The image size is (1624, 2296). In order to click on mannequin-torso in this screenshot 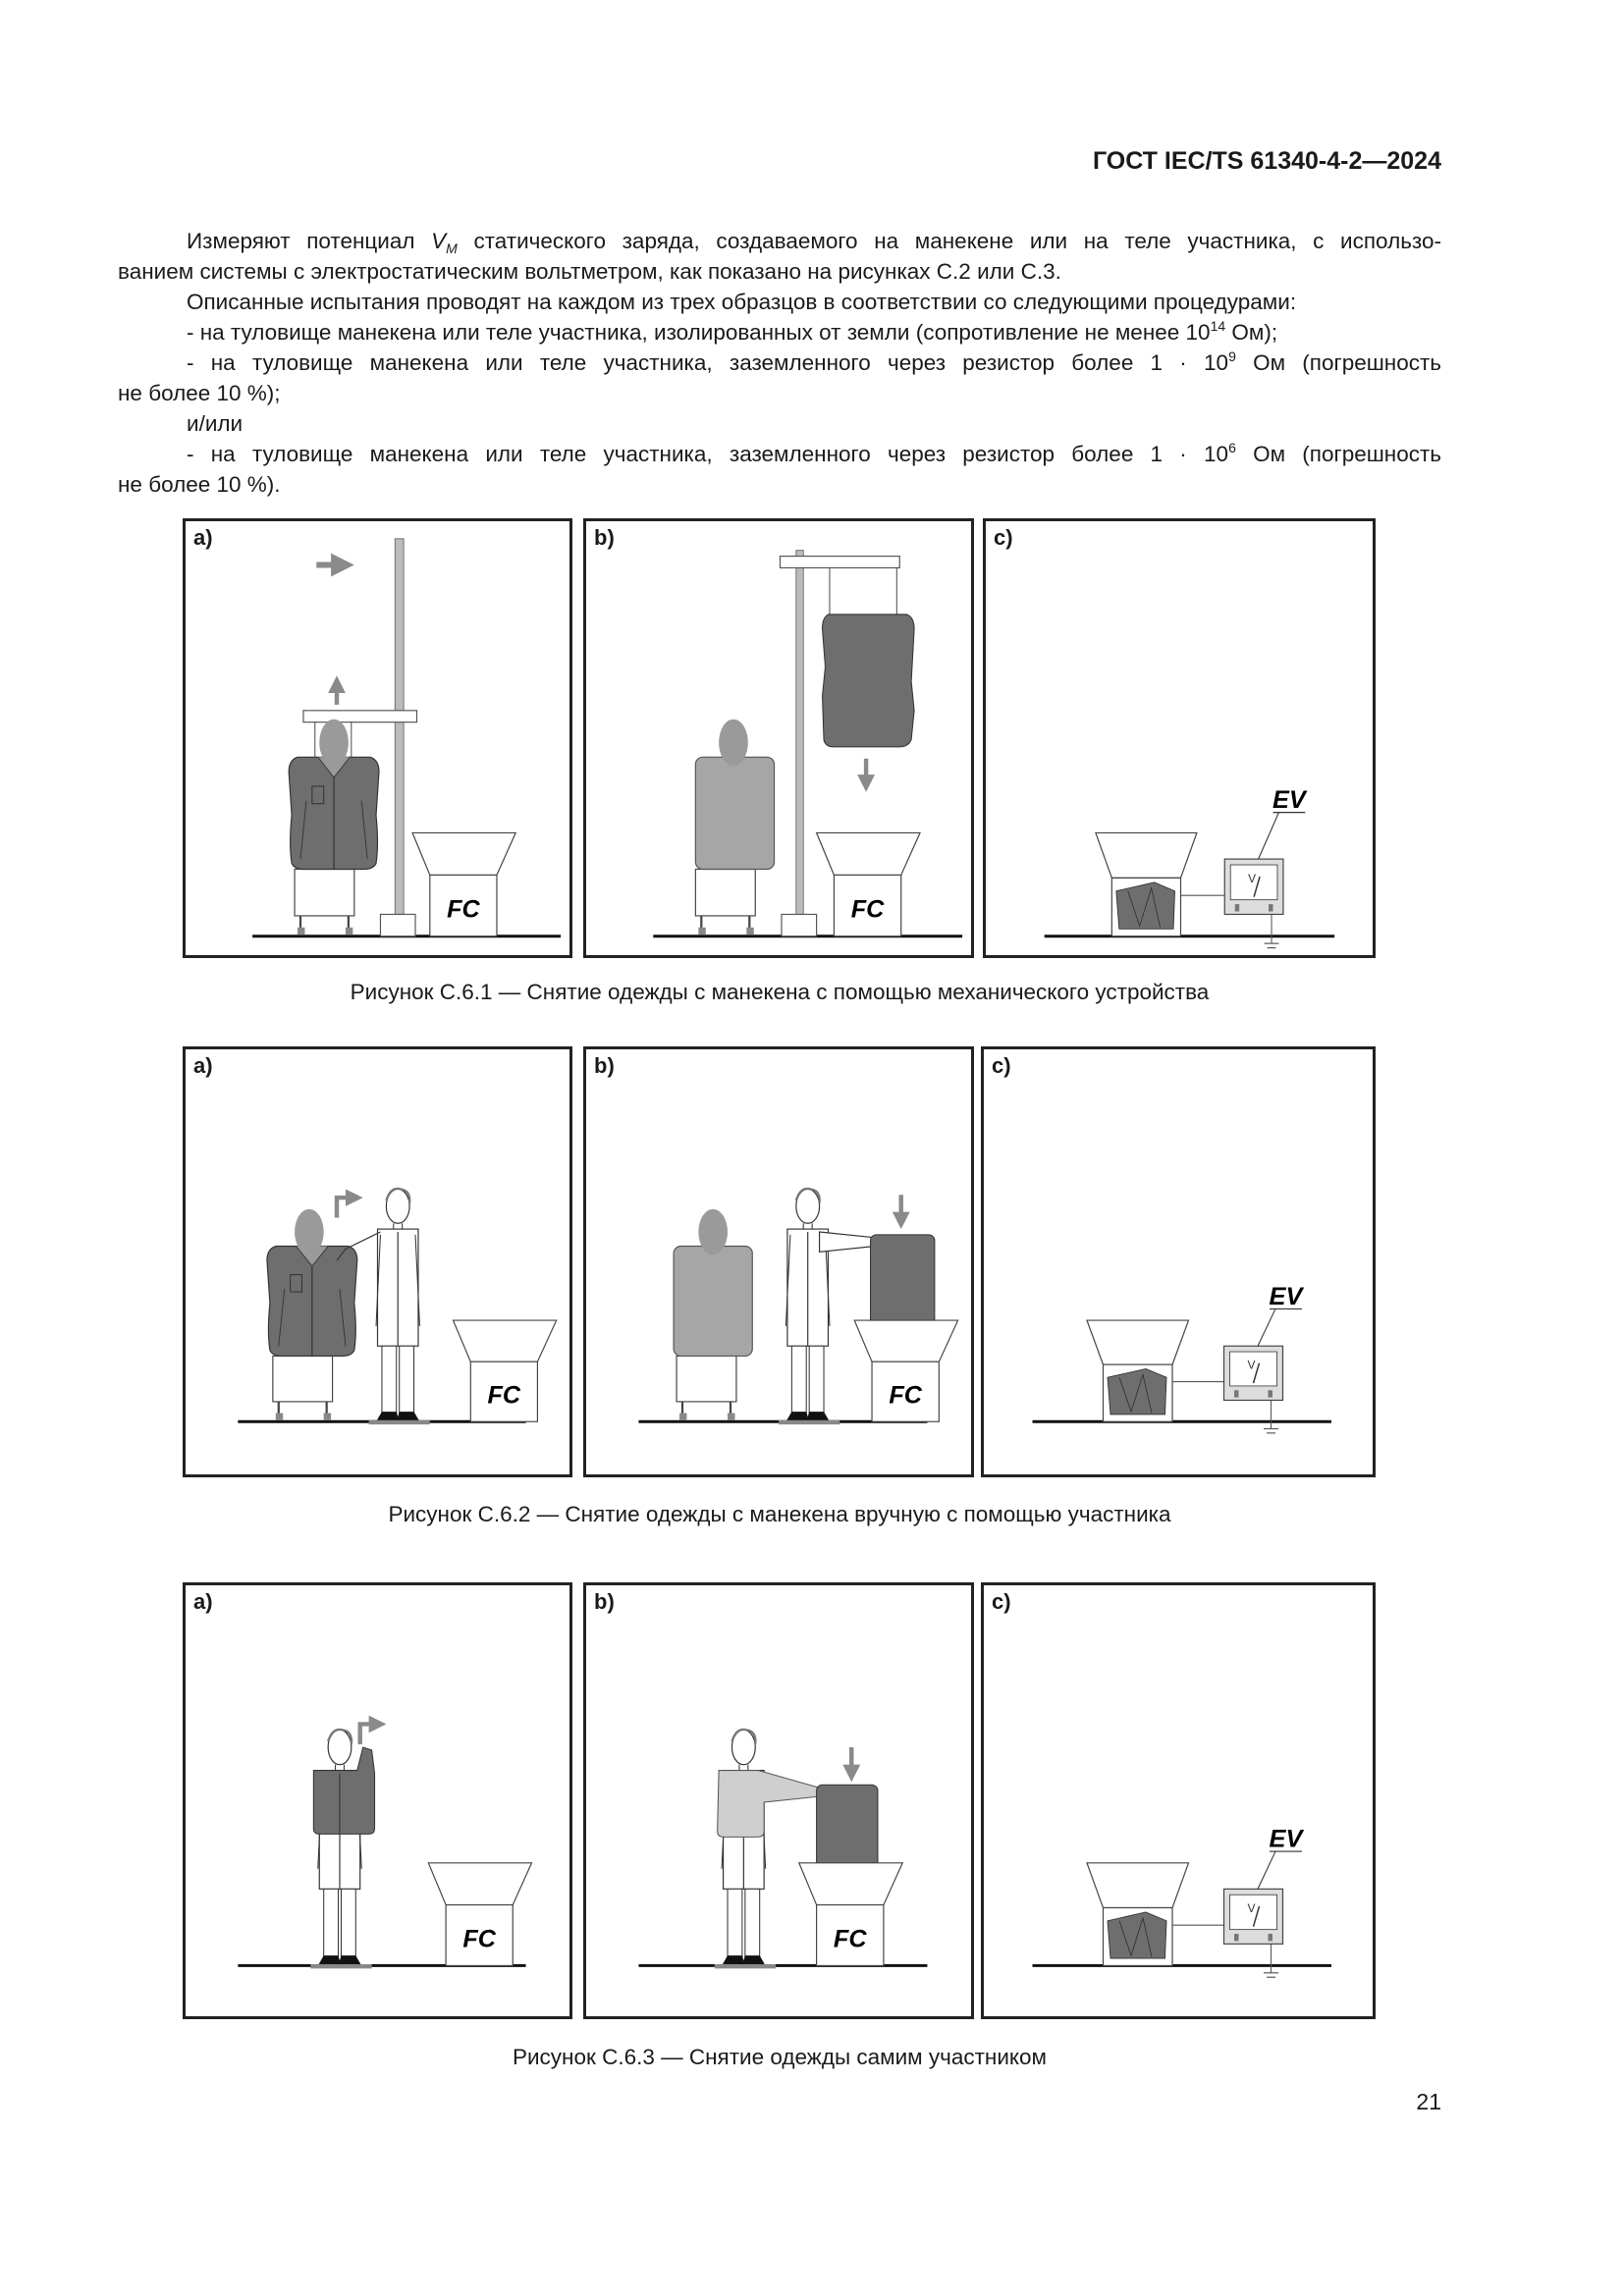, I will do `click(713, 1301)`.